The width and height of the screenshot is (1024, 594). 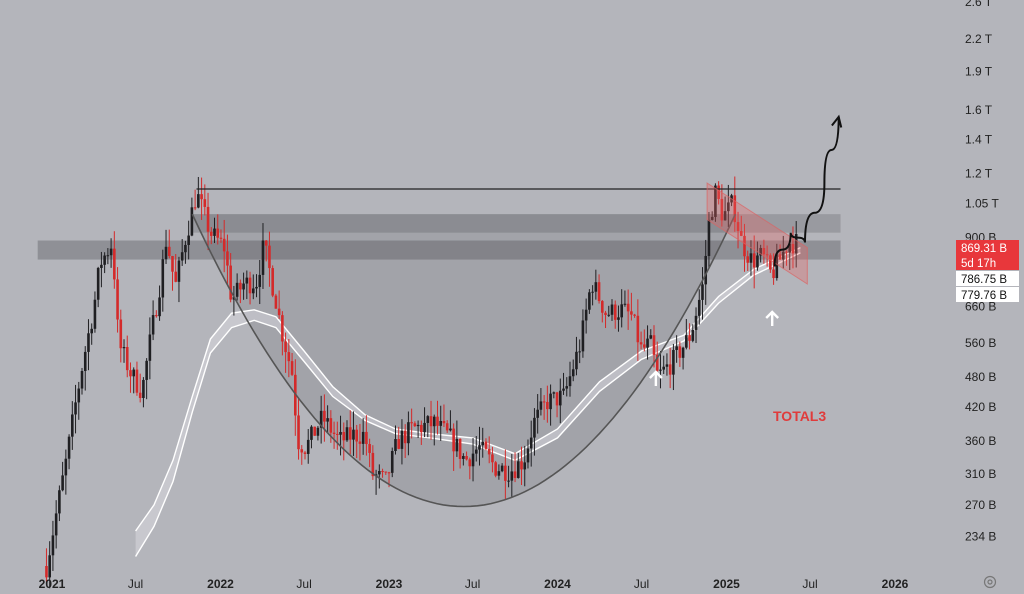 I want to click on x-axis: 2021 Jul 2022 Jul 2023 Jul 2024 Jul 2025 Jul 2026, so click(x=474, y=584).